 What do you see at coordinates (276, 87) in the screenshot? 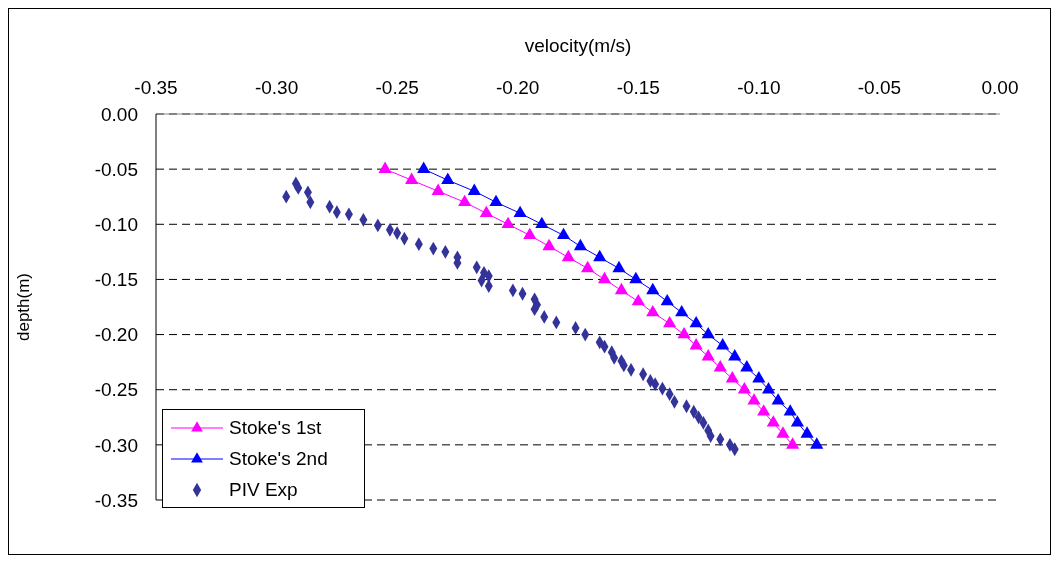
I see `x-tick-label: -0.30` at bounding box center [276, 87].